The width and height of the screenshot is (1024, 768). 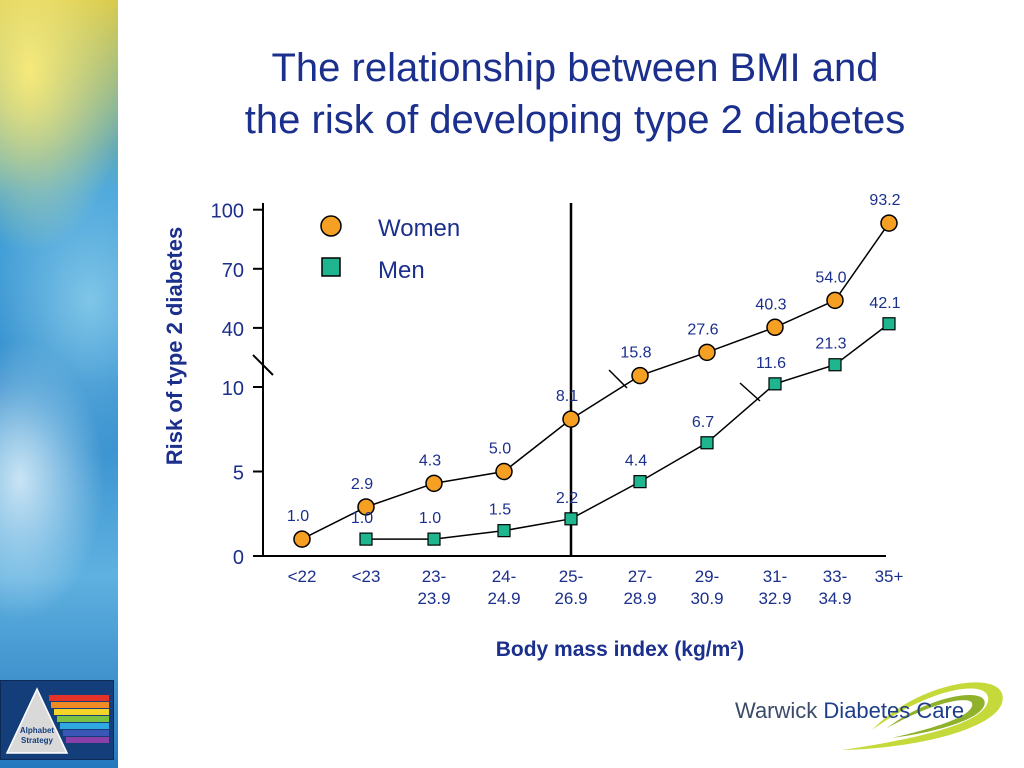 What do you see at coordinates (571, 576) in the screenshot?
I see `x-tick-label: 25-` at bounding box center [571, 576].